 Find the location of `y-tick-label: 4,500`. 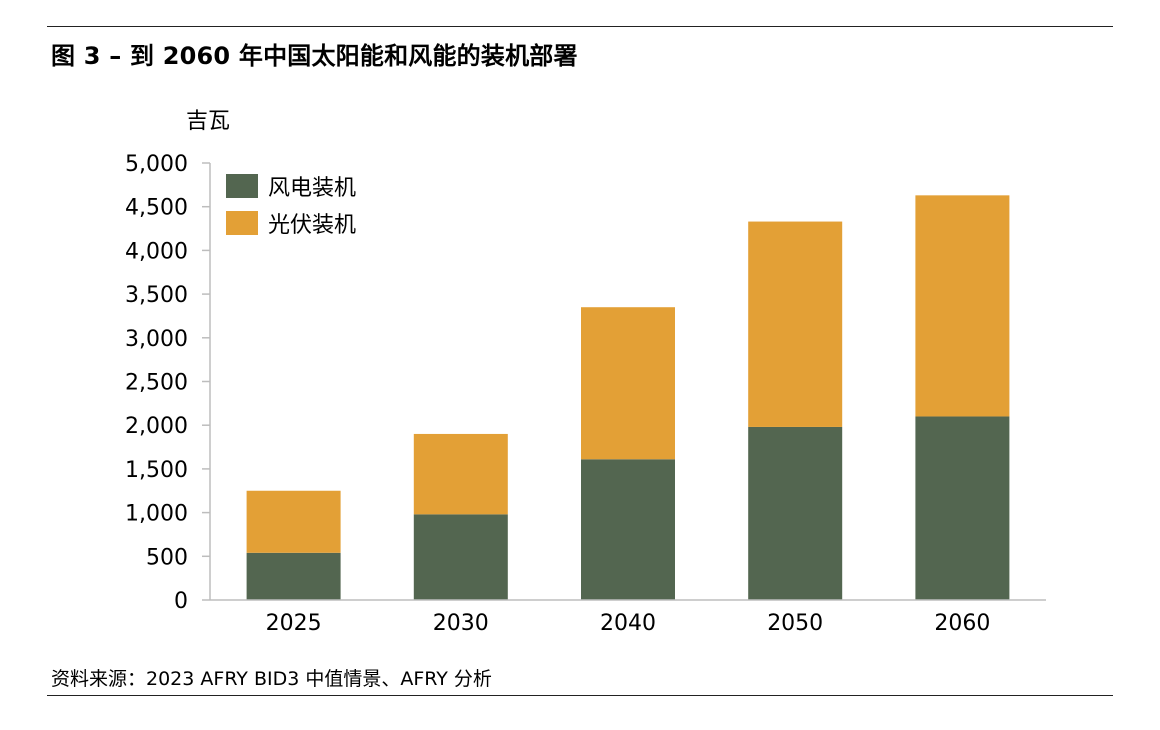

y-tick-label: 4,500 is located at coordinates (156, 208).